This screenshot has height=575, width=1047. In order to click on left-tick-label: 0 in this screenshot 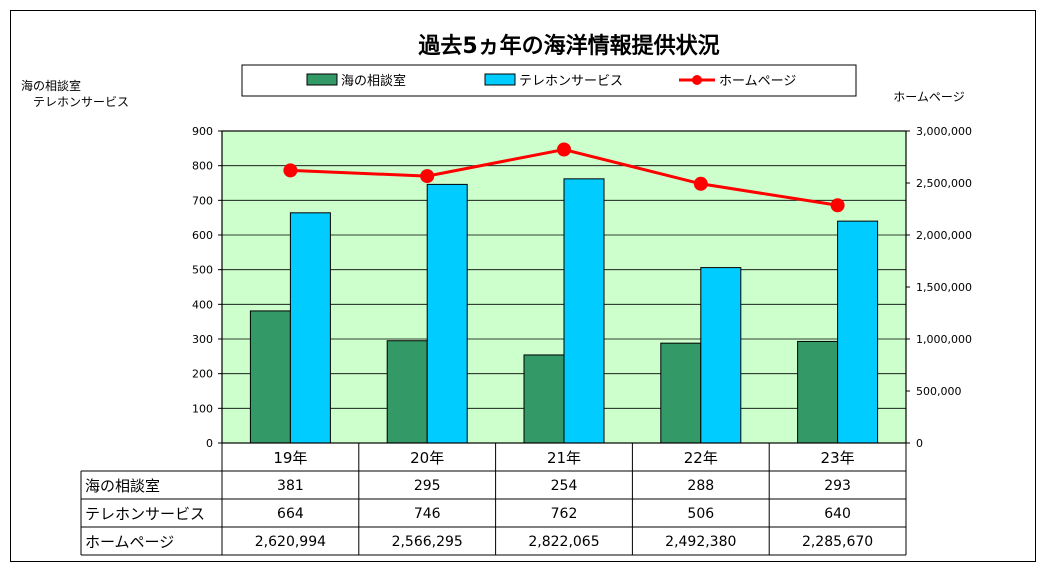, I will do `click(209, 443)`.